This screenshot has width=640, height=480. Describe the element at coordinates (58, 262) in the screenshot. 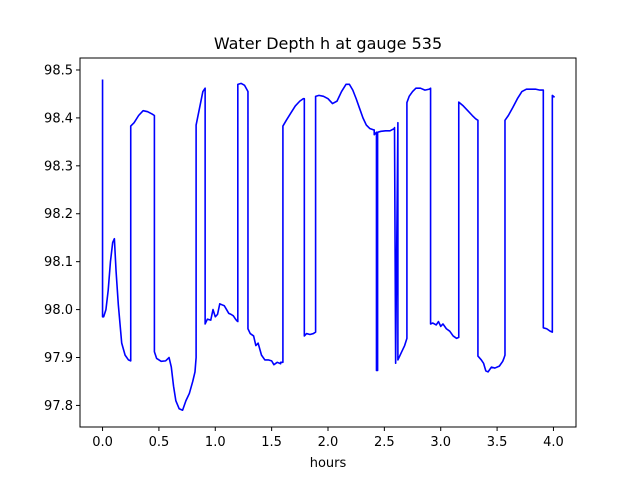

I see `y-tick-label: 98.1` at that location.